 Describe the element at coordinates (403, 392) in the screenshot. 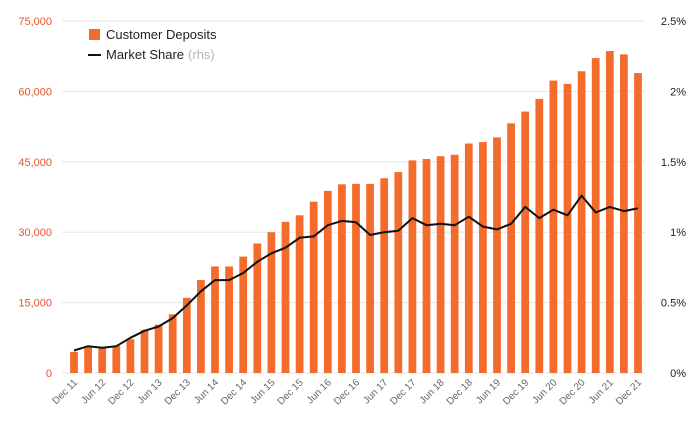

I see `x-axis-tick-label: Dec 17` at that location.